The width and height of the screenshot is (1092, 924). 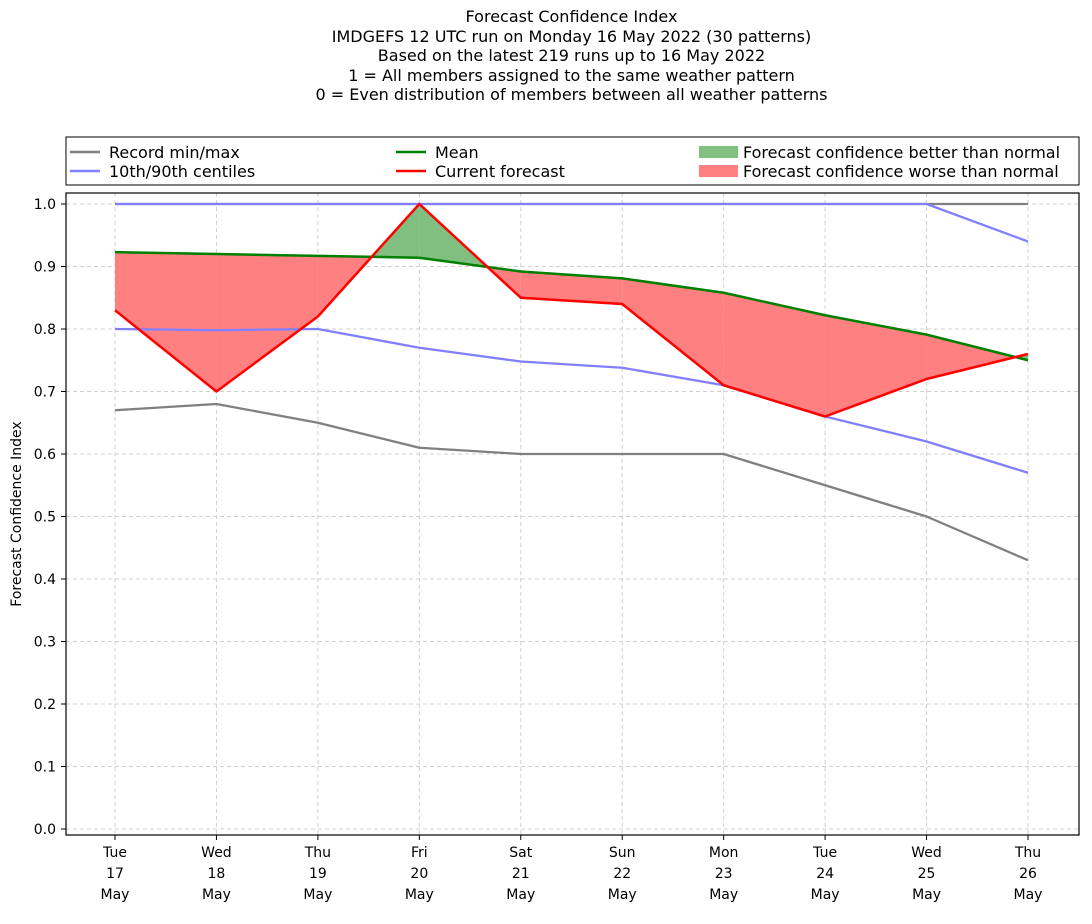 I want to click on y-tick-label: 0.9, so click(x=45, y=268).